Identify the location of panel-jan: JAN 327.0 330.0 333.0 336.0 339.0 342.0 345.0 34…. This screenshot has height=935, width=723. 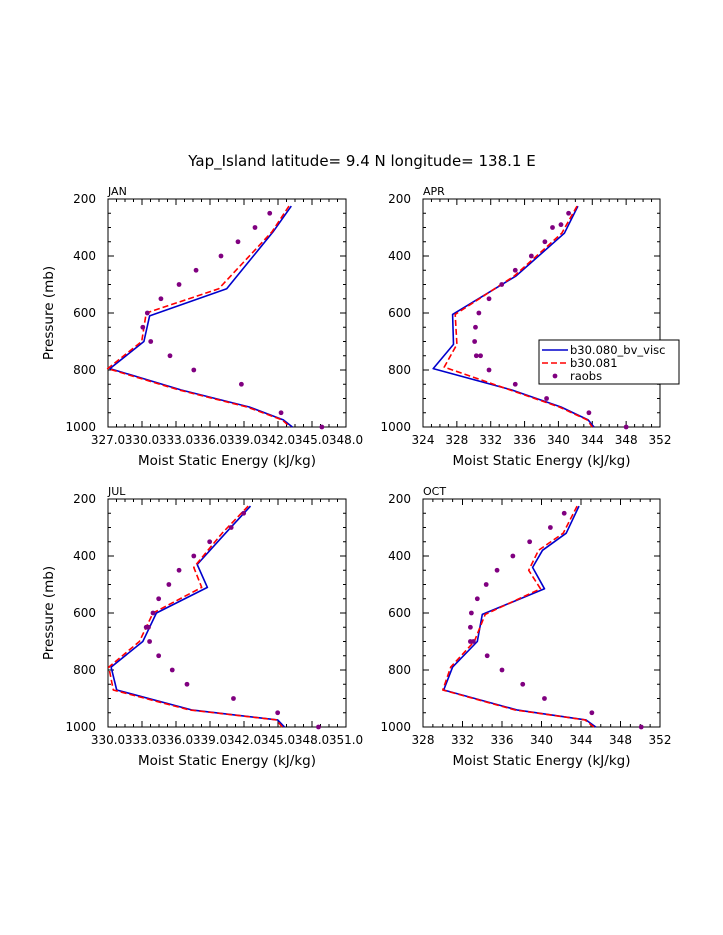
(202, 327).